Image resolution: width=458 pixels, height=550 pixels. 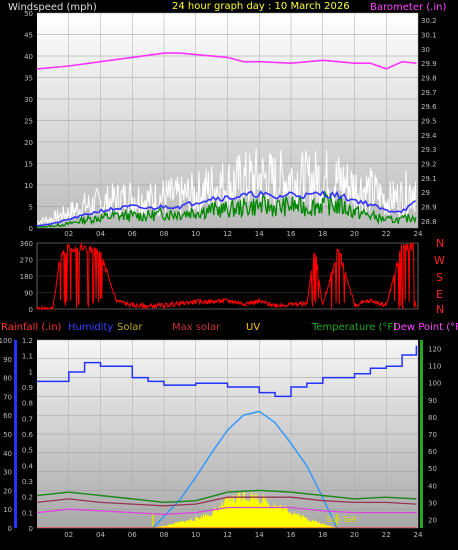 I want to click on wind-y-tick-15: 15, so click(x=28, y=165).